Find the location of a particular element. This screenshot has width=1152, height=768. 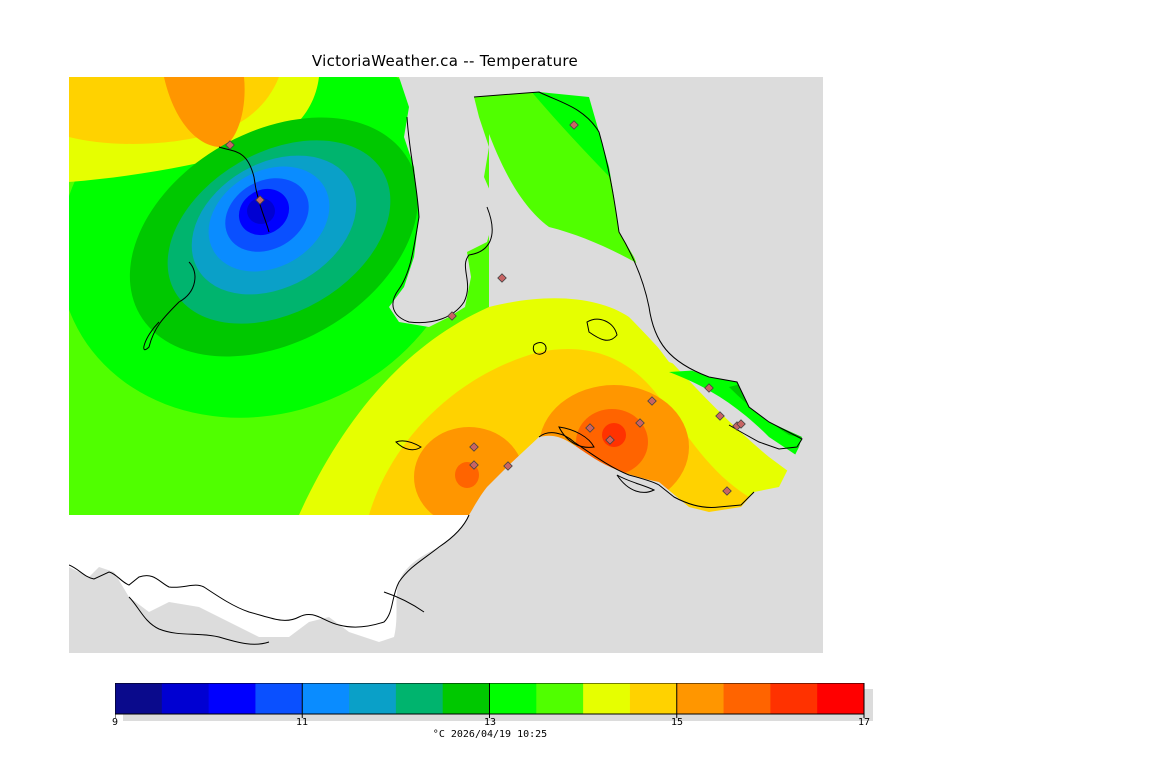

colorbar-cells is located at coordinates (490, 698).